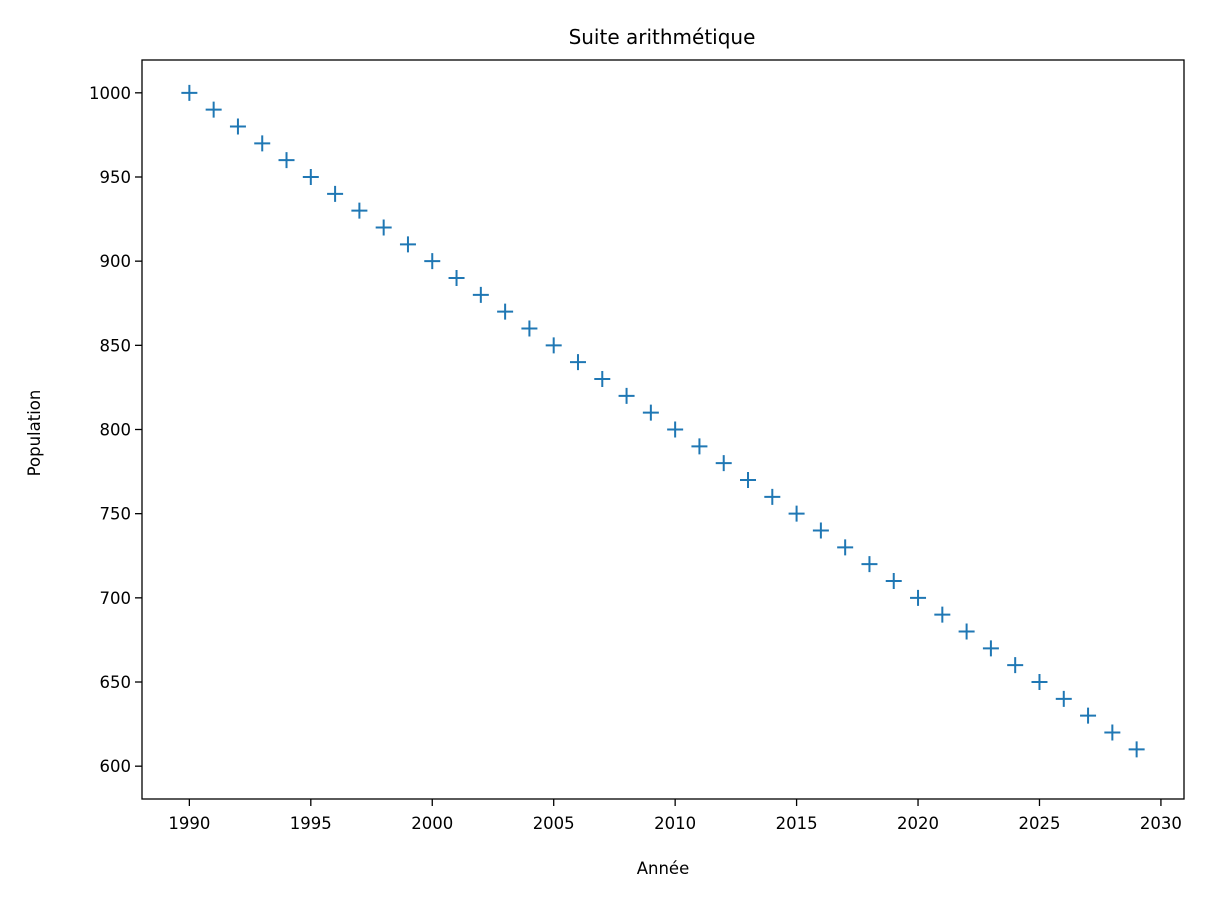 The image size is (1213, 900). What do you see at coordinates (554, 823) in the screenshot?
I see `x-tick-label: 2005` at bounding box center [554, 823].